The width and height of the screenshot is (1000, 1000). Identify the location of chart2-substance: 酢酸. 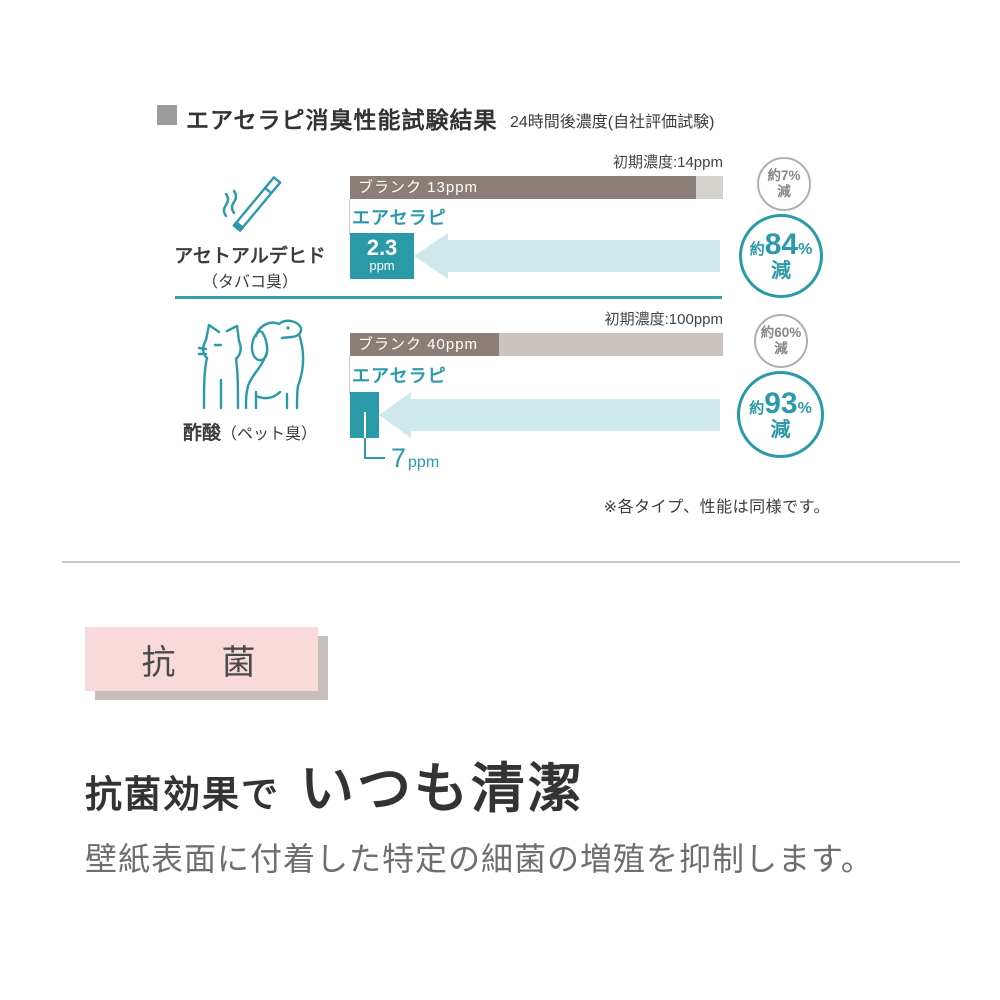
(201, 433).